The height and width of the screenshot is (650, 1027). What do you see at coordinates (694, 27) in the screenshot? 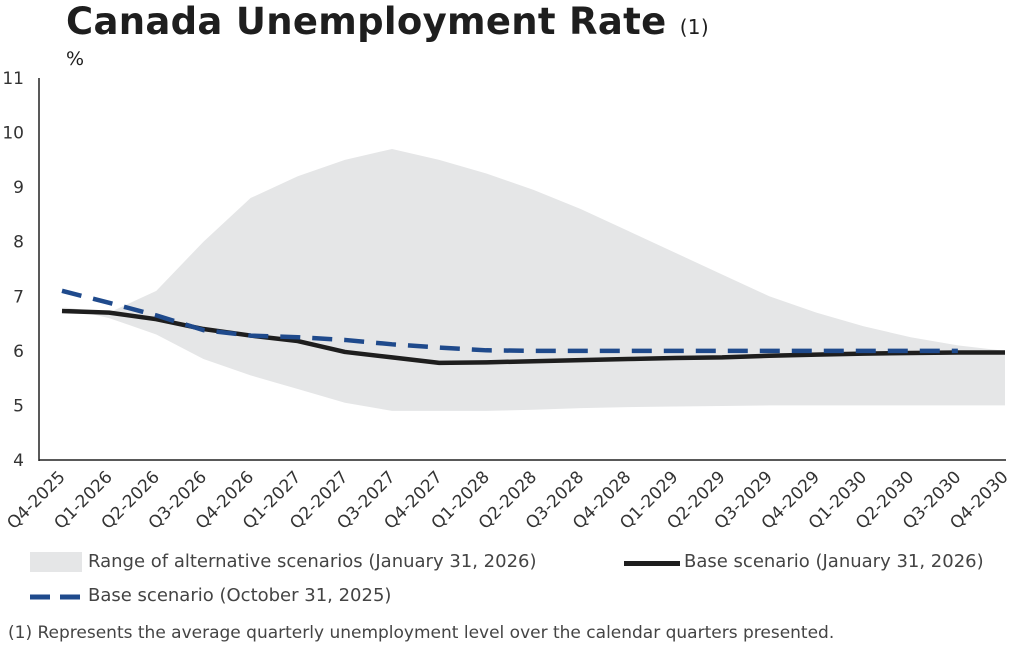
I see `chart-title-note: (1)` at bounding box center [694, 27].